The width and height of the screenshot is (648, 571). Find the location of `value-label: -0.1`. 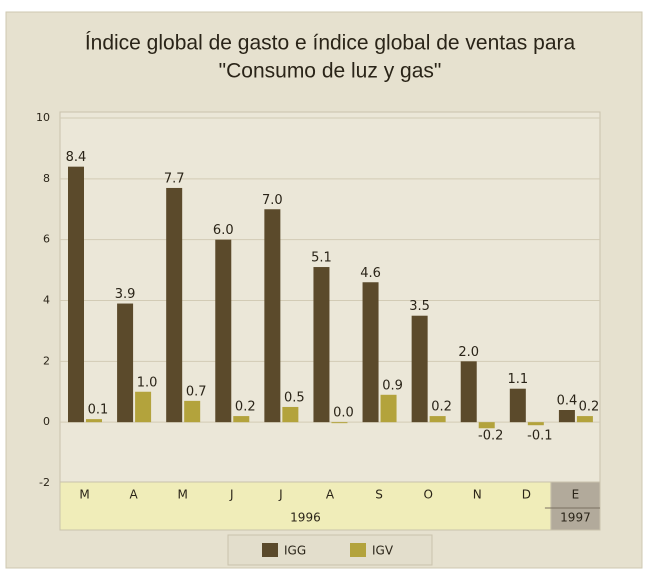

value-label: -0.1 is located at coordinates (539, 436).